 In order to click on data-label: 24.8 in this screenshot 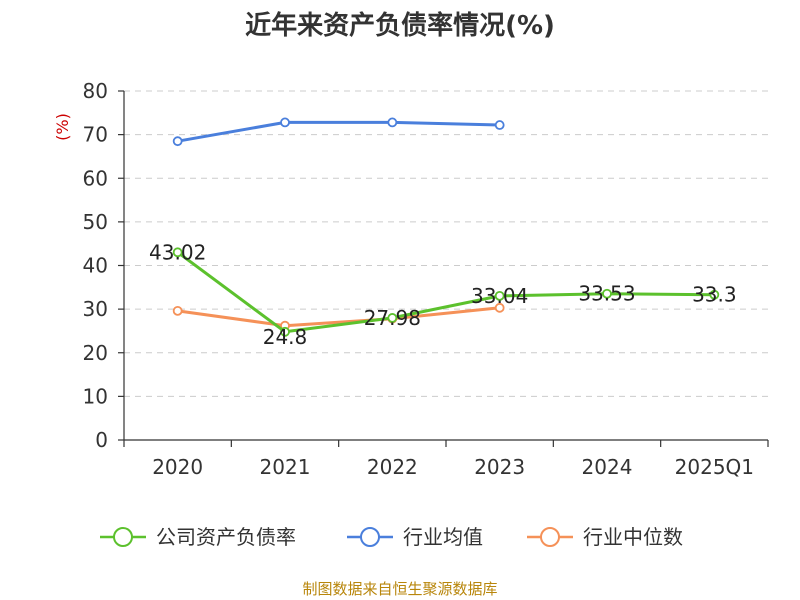, I will do `click(285, 337)`.